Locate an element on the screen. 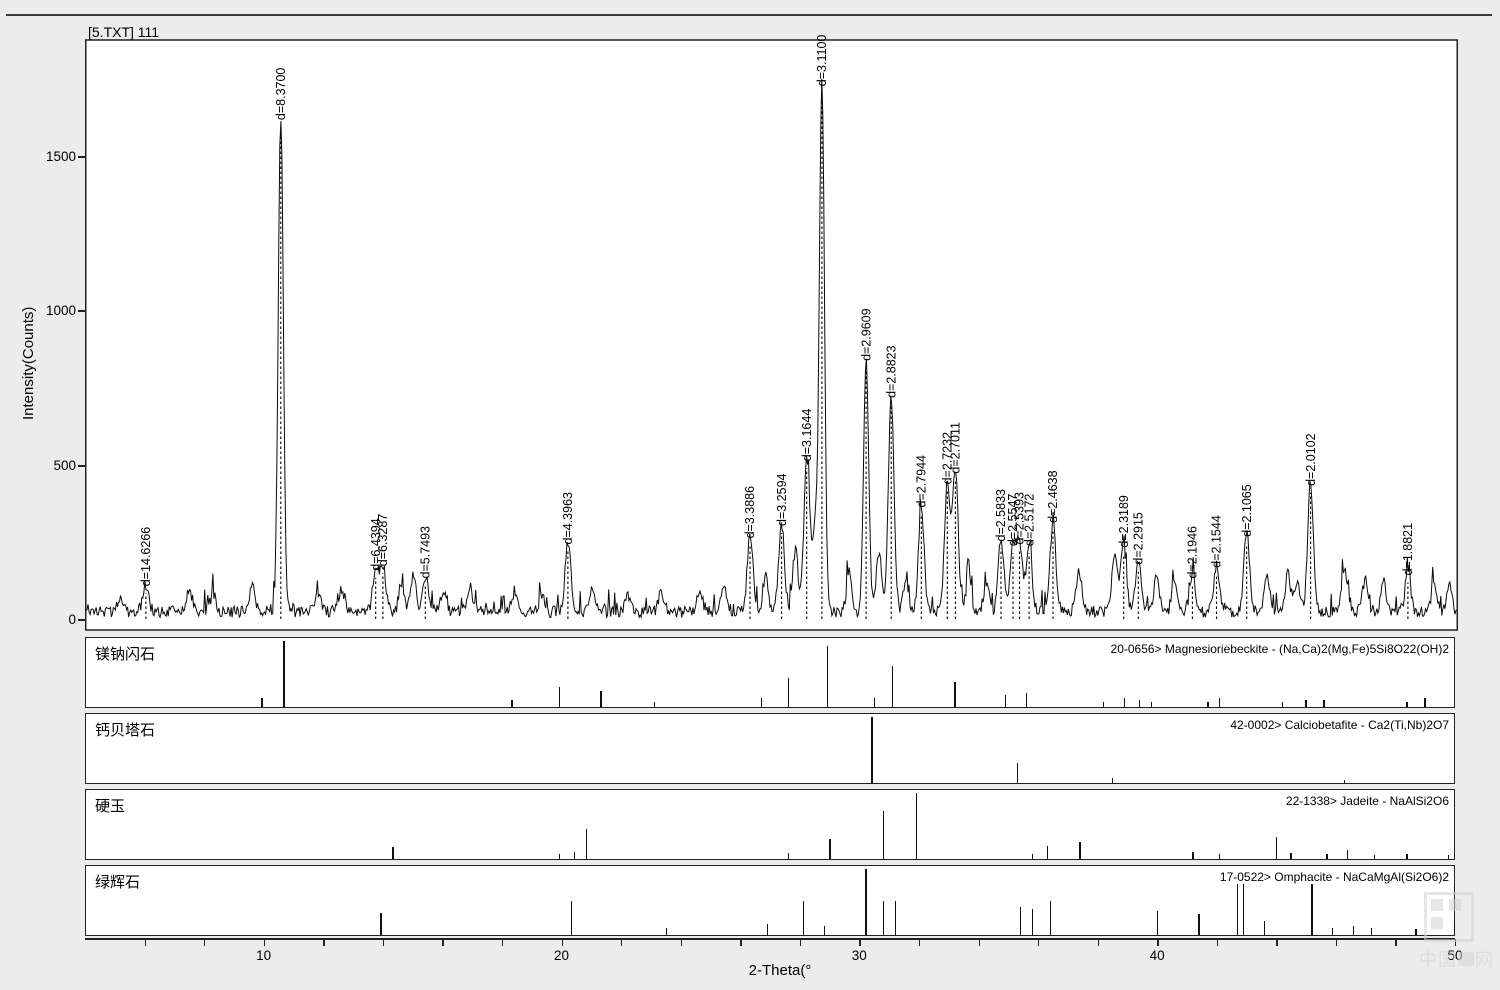 The height and width of the screenshot is (990, 1500). peak-d-label: d=2.4638 is located at coordinates (1053, 496).